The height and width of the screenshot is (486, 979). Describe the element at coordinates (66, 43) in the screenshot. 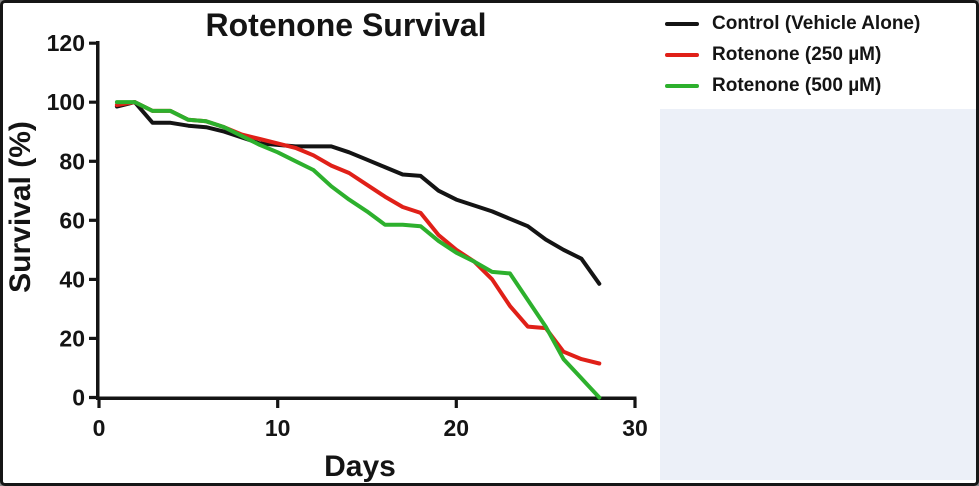

I see `y-tick-120: 120` at that location.